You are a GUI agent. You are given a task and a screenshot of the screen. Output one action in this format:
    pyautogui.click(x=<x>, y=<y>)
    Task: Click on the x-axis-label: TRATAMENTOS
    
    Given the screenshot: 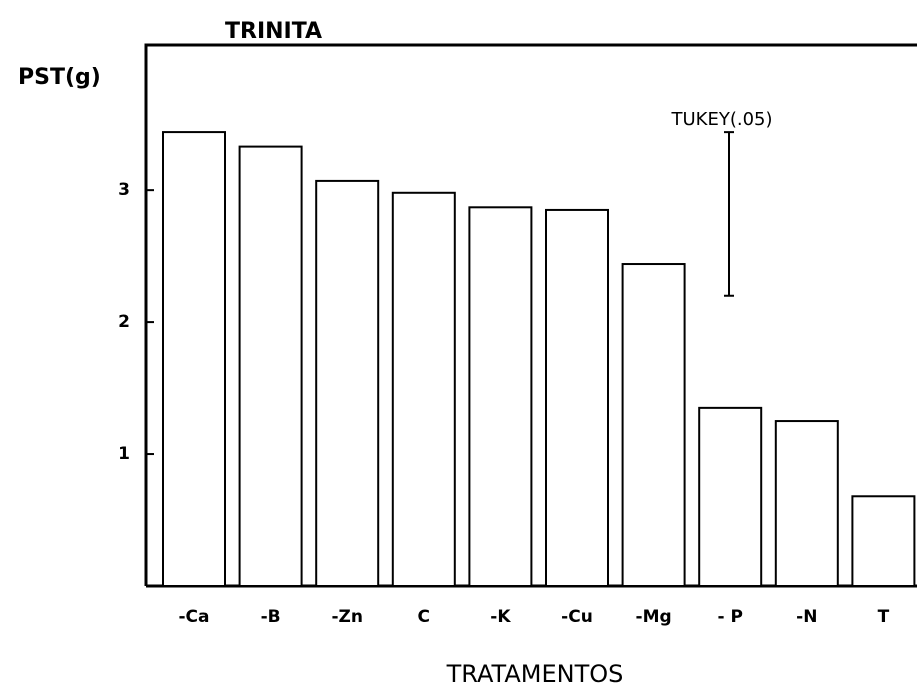 What is the action you would take?
    pyautogui.click(x=535, y=674)
    